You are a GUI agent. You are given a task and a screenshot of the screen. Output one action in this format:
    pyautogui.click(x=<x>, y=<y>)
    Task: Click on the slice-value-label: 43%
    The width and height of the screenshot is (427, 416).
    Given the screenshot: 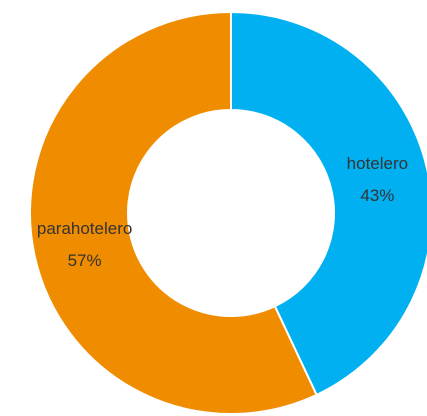 What is the action you would take?
    pyautogui.click(x=377, y=195)
    